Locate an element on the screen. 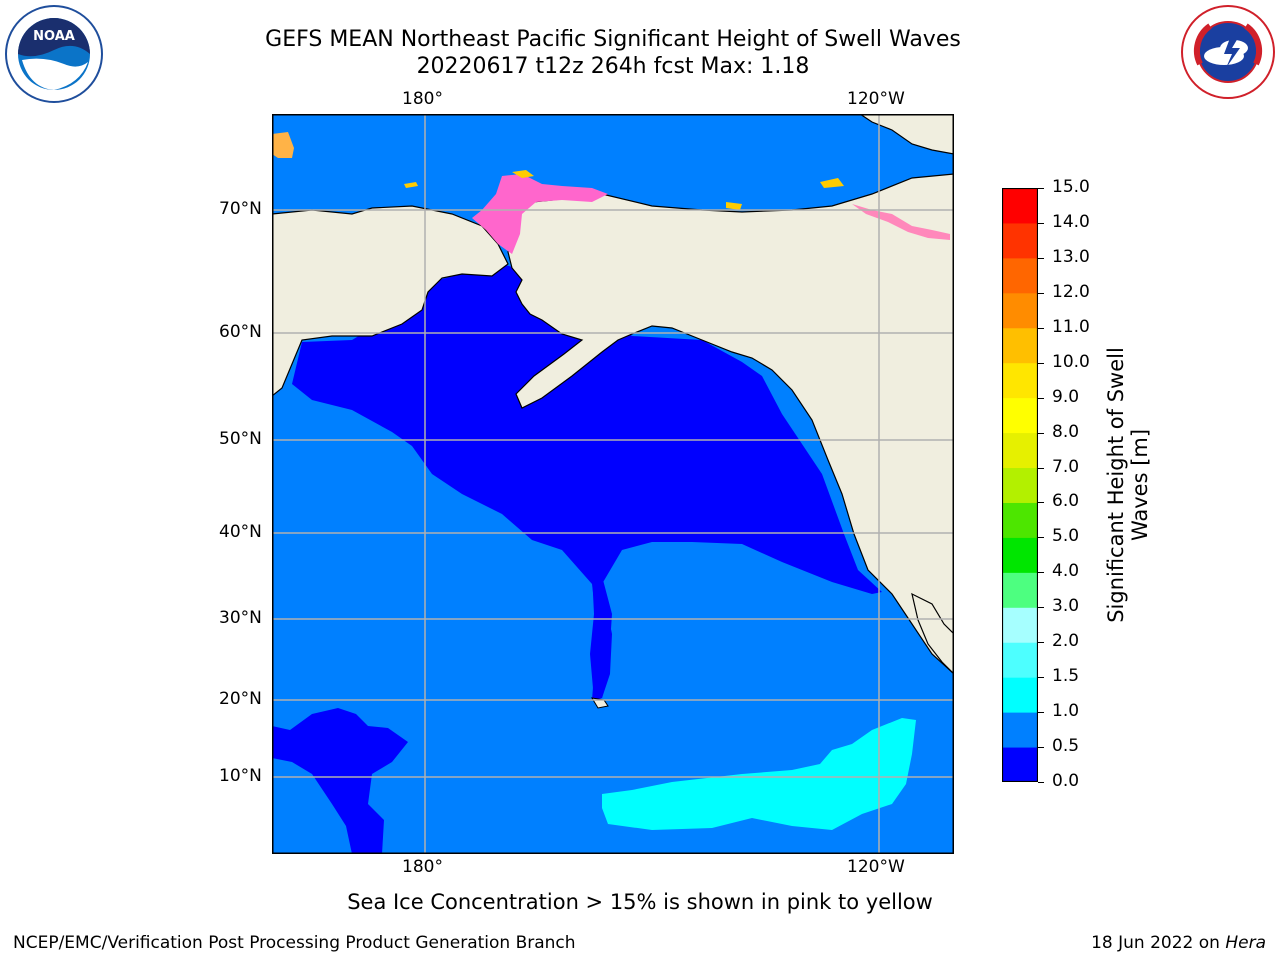 The height and width of the screenshot is (960, 1280). colorbar-tick-label: 7.0 is located at coordinates (1066, 466).